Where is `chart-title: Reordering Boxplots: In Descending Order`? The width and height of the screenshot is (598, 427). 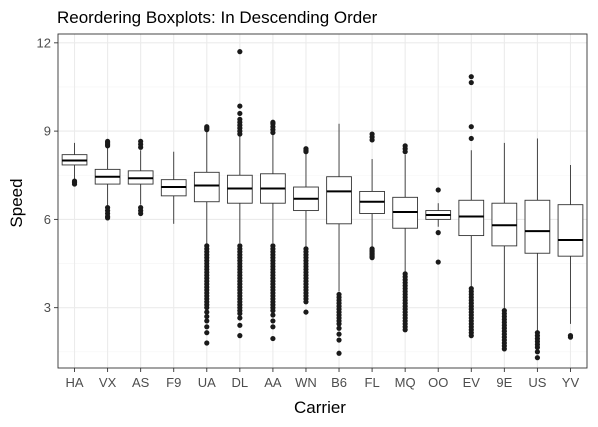
chart-title: Reordering Boxplots: In Descending Order is located at coordinates (217, 17).